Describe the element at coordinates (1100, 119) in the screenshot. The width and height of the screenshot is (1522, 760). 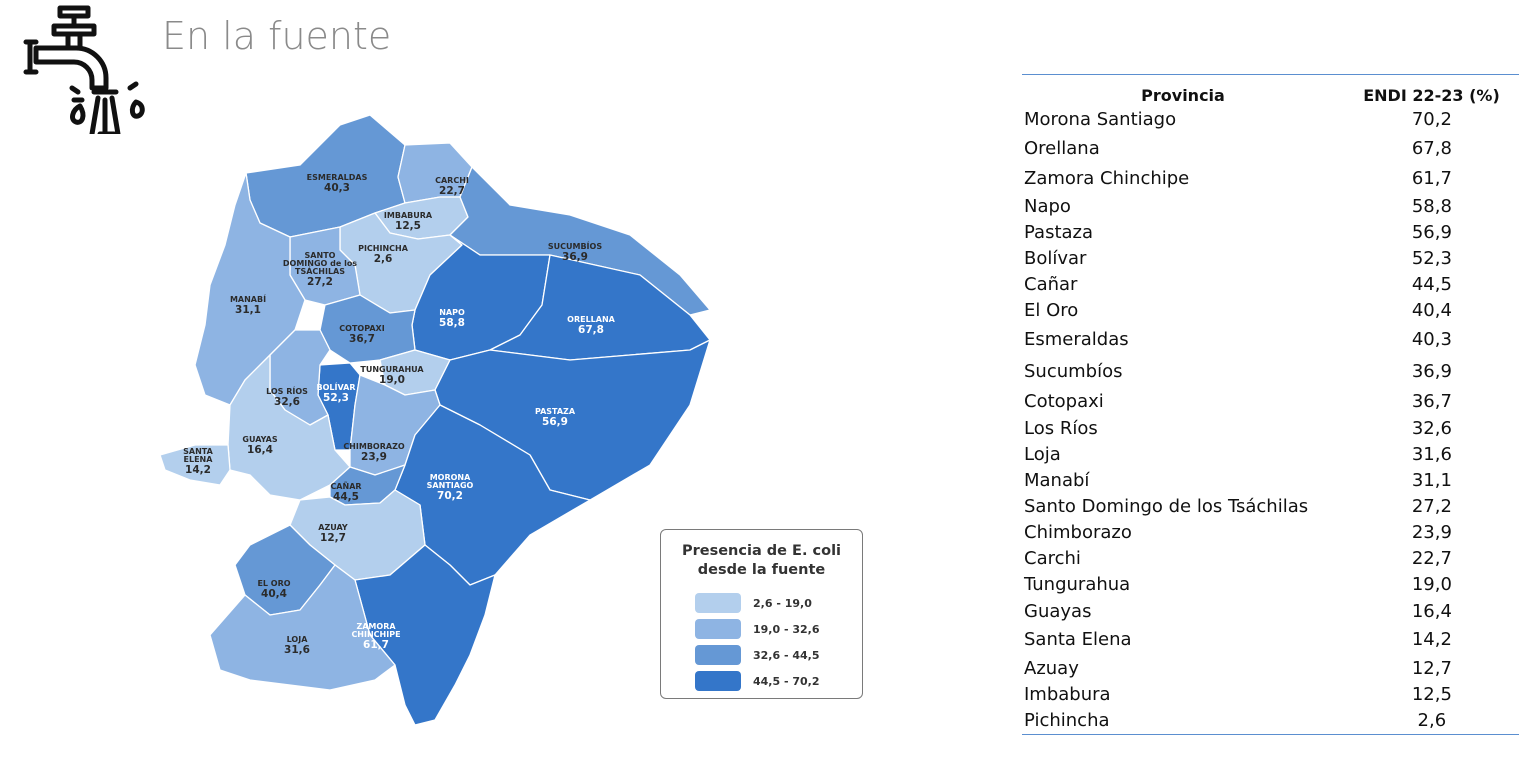
I see `cell-provincia: Morona Santiago` at that location.